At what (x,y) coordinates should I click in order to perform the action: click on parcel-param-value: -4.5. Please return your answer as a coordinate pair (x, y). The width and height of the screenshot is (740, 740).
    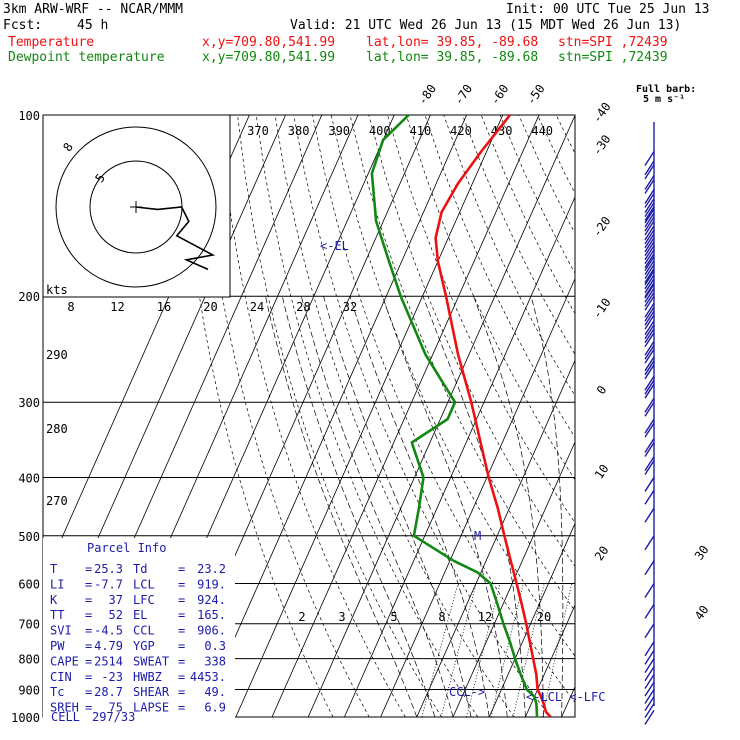
    Looking at the image, I should click on (108, 631).